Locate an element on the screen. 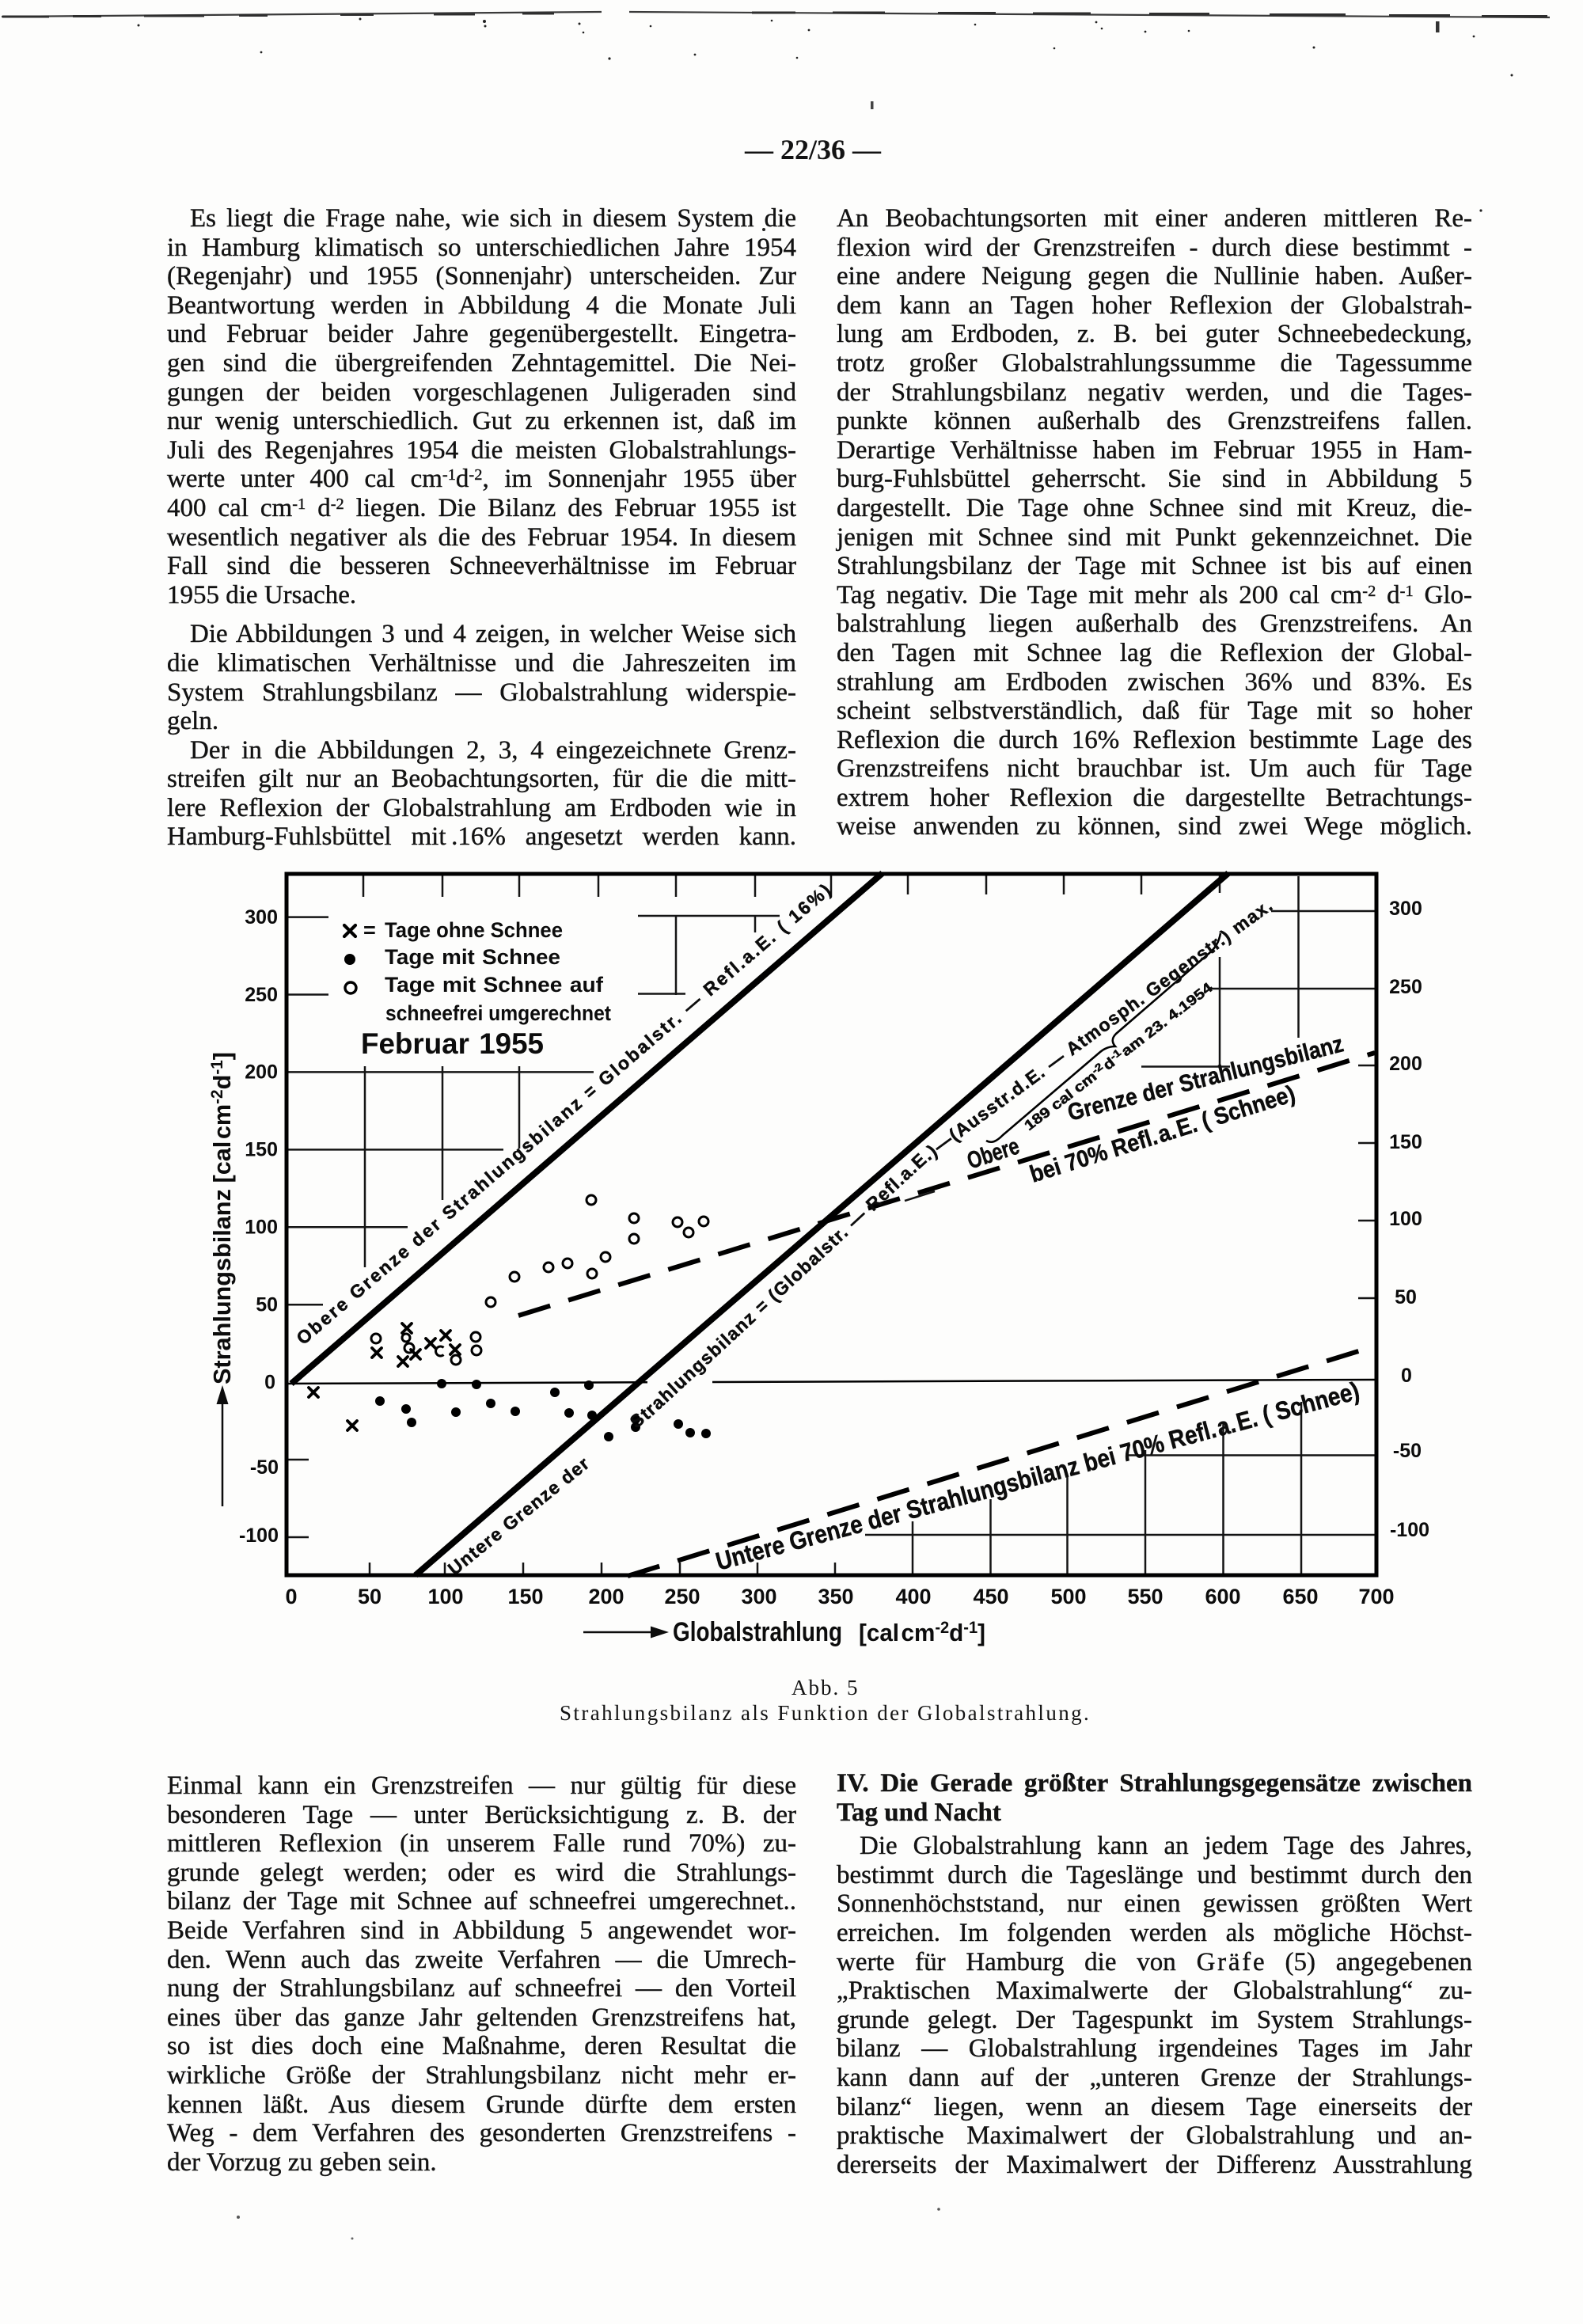 Image resolution: width=1583 pixels, height=2324 pixels. svg-text: Tage ohne Schnee is located at coordinates (474, 930).